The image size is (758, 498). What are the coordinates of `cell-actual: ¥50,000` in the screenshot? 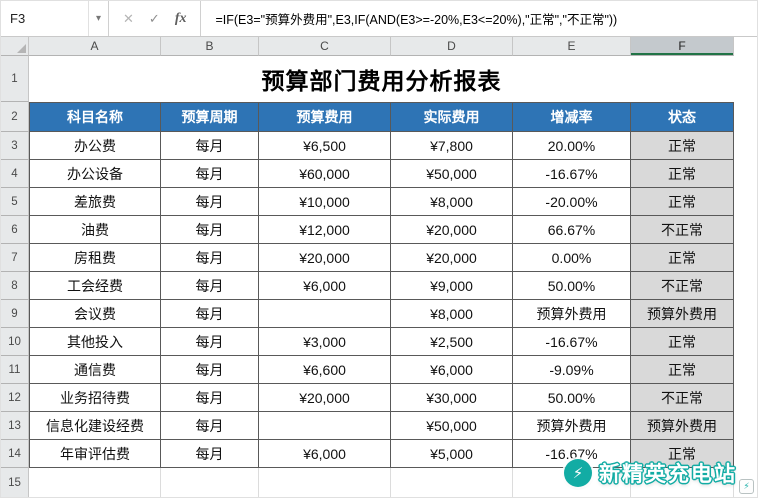 It's located at (452, 426).